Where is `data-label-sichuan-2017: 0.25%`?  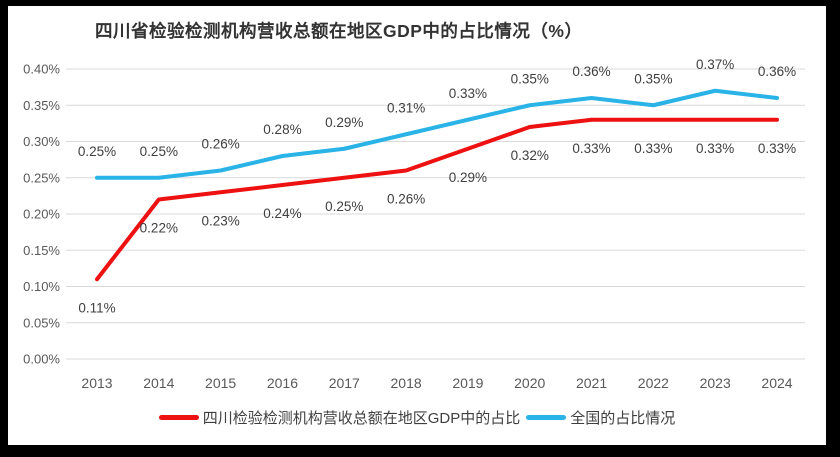
data-label-sichuan-2017: 0.25% is located at coordinates (344, 206).